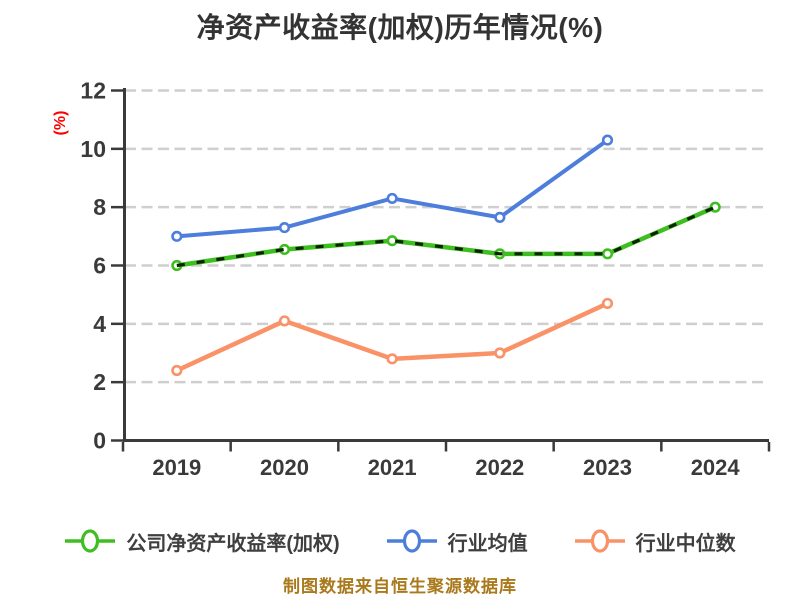  What do you see at coordinates (400, 586) in the screenshot?
I see `data-source-note: 制图数据来自恒生聚源数据库` at bounding box center [400, 586].